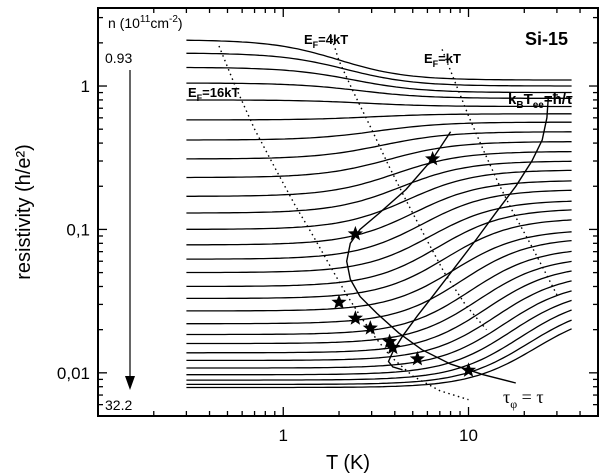 The image size is (609, 475). I want to click on x-axis-title: T (K), so click(348, 463).